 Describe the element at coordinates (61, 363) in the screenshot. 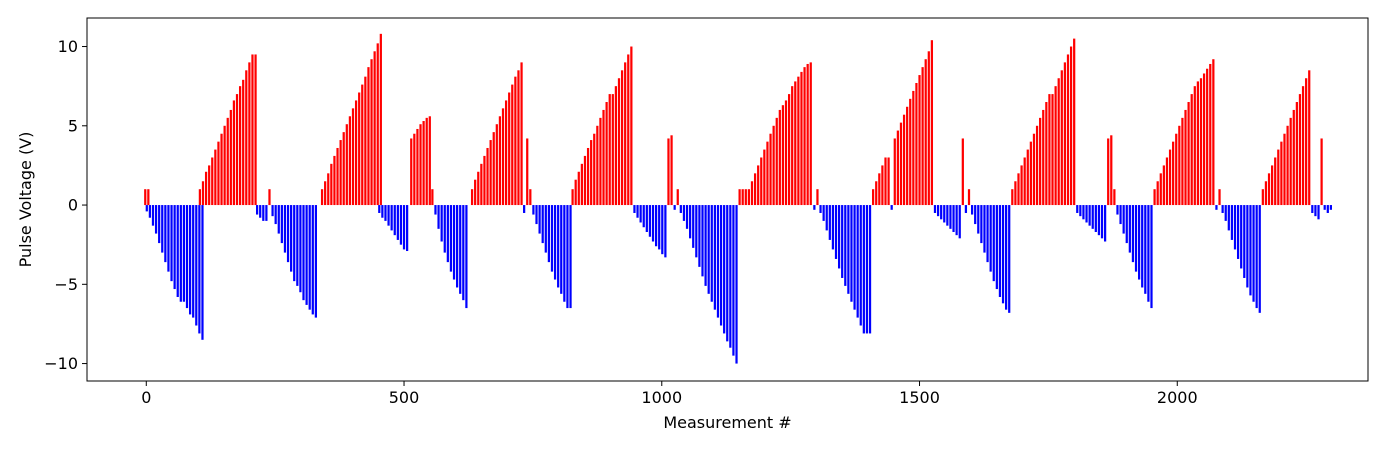

I see `y-tick-label: −10` at that location.